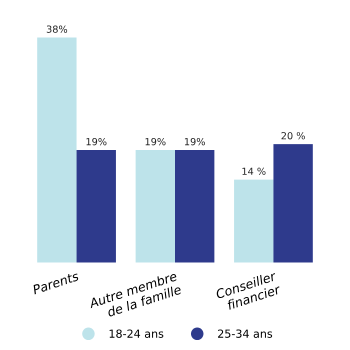  Describe the element at coordinates (137, 333) in the screenshot. I see `legend-label: 18-24 ans` at that location.